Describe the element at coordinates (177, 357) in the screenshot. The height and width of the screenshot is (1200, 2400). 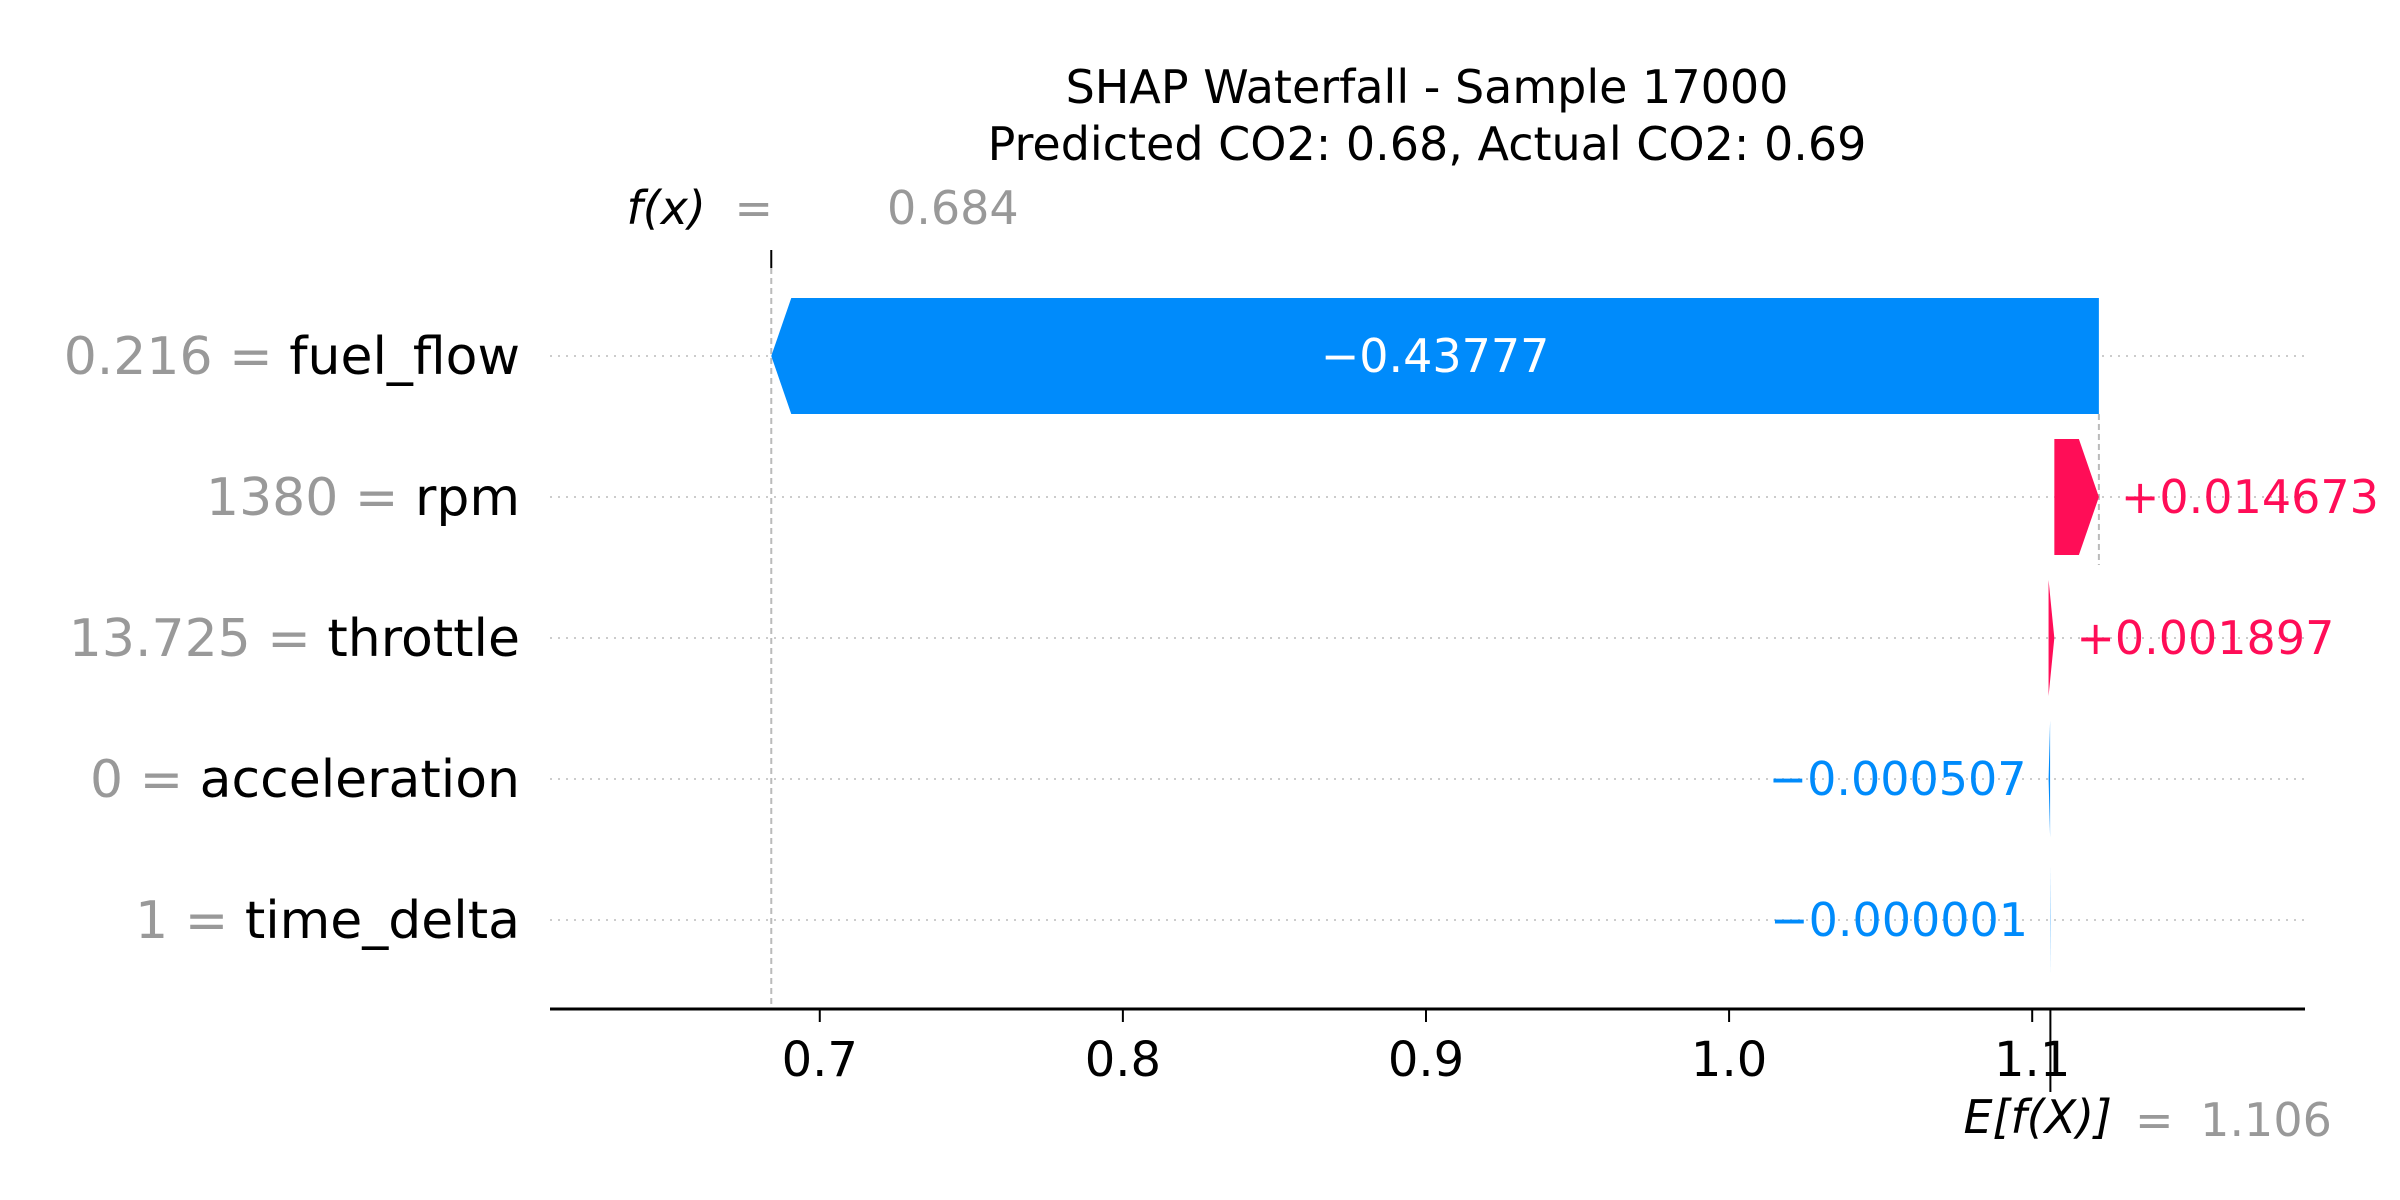
I see `feature-value: 0.216 =` at that location.